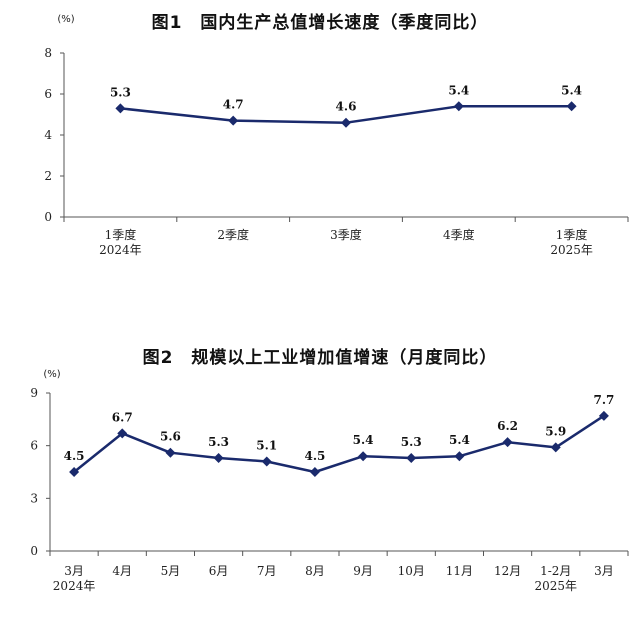  What do you see at coordinates (48, 176) in the screenshot?
I see `y-tick-label: 2` at bounding box center [48, 176].